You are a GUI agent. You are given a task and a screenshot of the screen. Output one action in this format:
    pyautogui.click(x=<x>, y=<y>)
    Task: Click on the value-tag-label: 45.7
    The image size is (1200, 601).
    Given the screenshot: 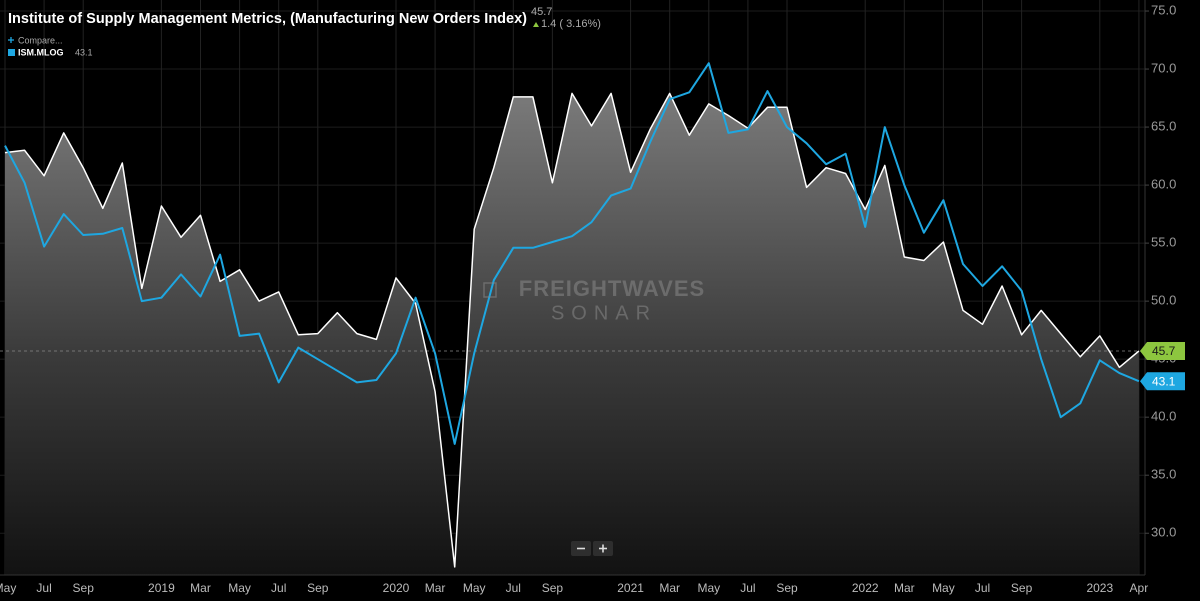 What is the action you would take?
    pyautogui.click(x=1164, y=351)
    